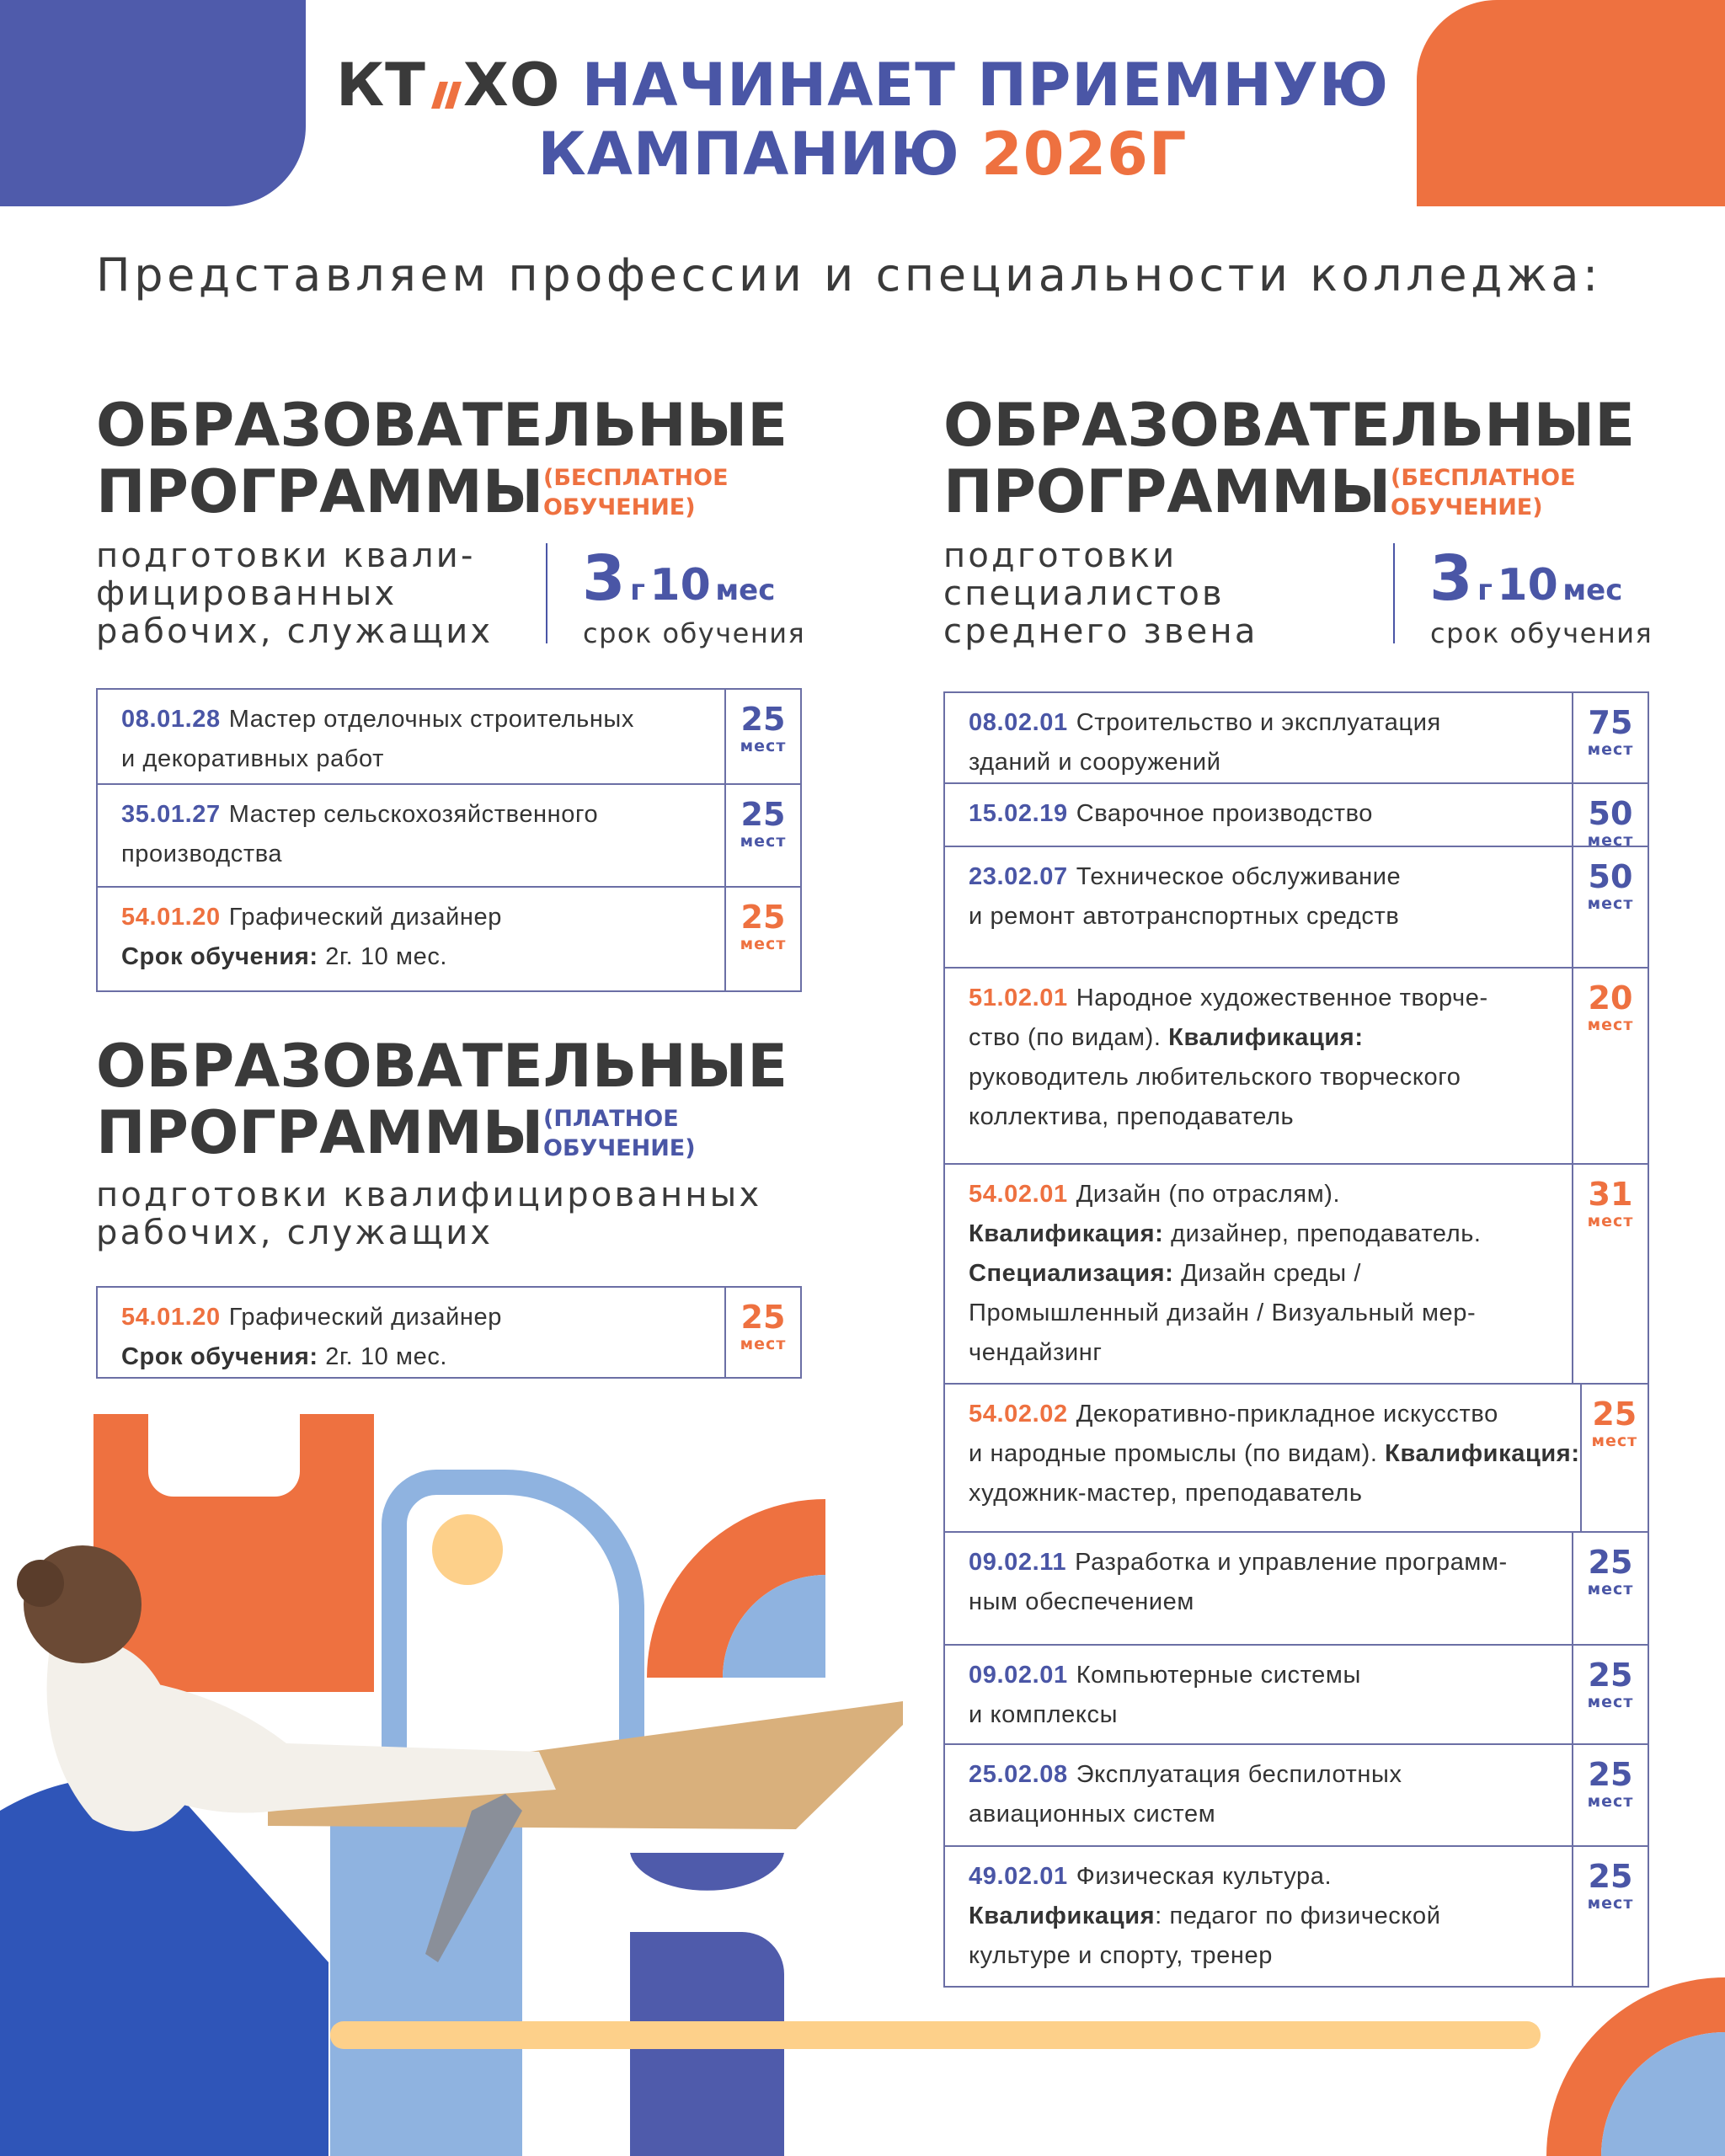 Image resolution: width=1725 pixels, height=2156 pixels. Describe the element at coordinates (1270, 1715) in the screenshot. I see `text-line: и комплексы` at that location.